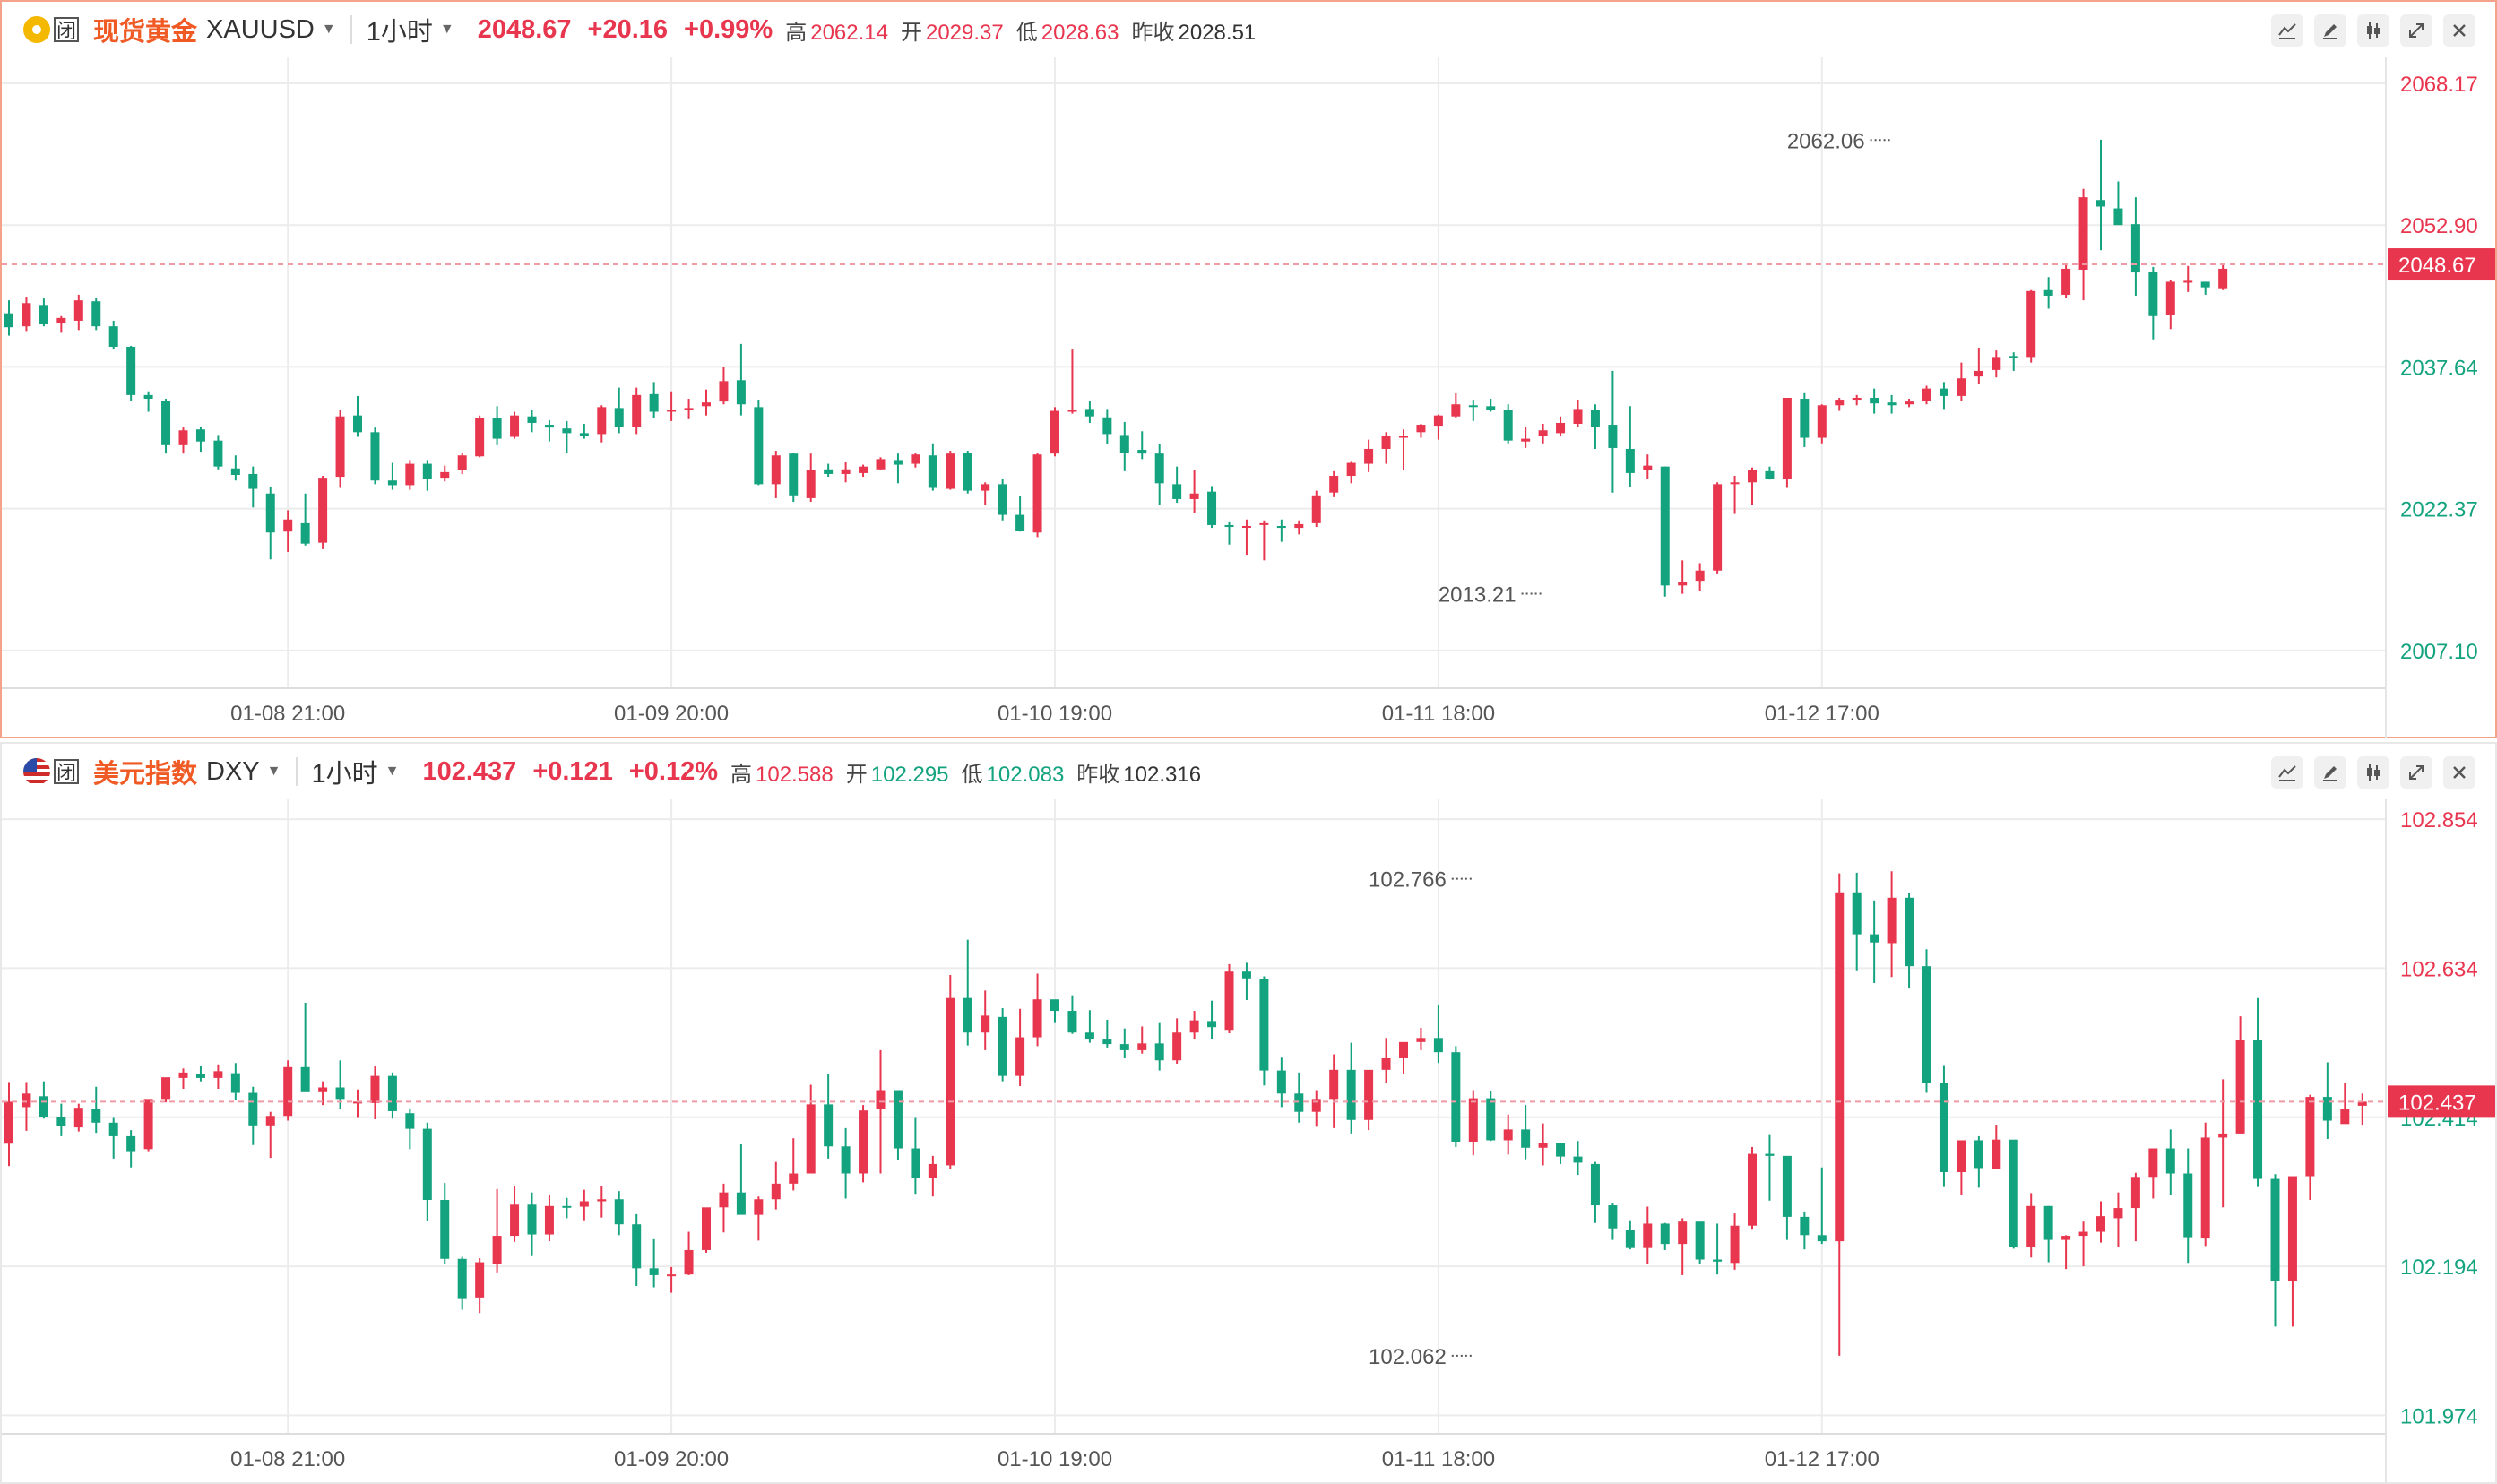 The image size is (2497, 1484). I want to click on ohlc-stats: 高 2062.14 开 2029.37 低 2028.63 昨收 2028.51, so click(1014, 30).